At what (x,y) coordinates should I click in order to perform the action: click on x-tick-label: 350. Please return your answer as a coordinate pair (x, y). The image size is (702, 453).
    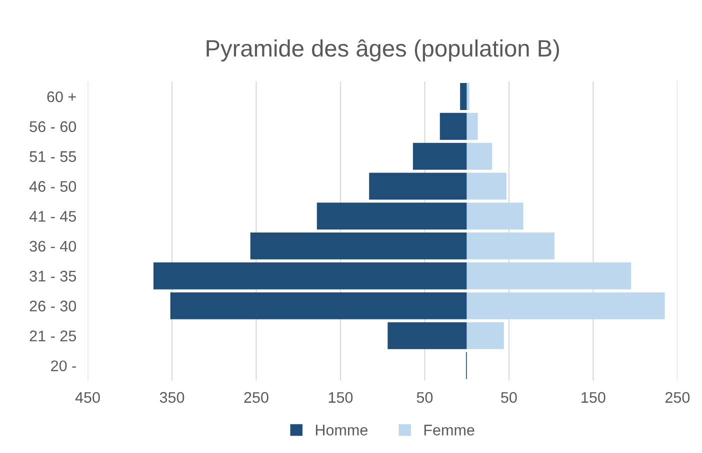
    Looking at the image, I should click on (172, 397).